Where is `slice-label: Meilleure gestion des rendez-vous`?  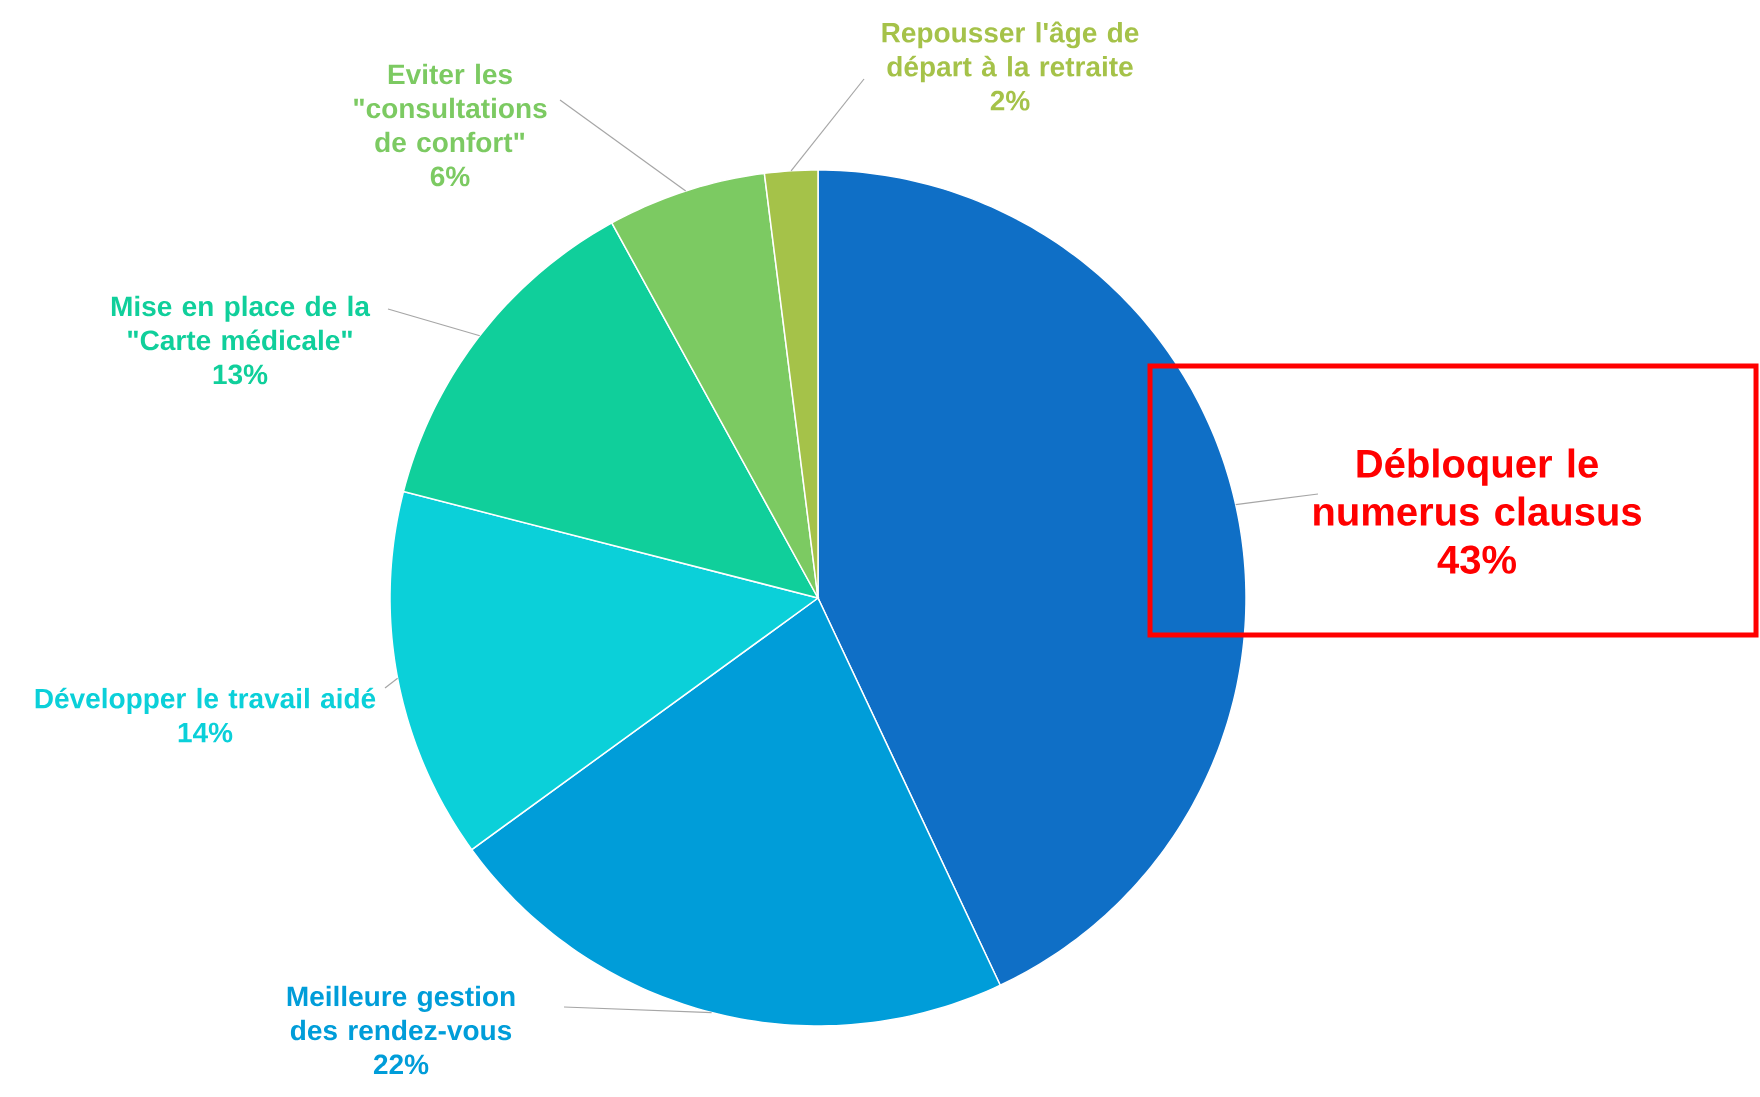 slice-label: Meilleure gestion des rendez-vous is located at coordinates (401, 1013).